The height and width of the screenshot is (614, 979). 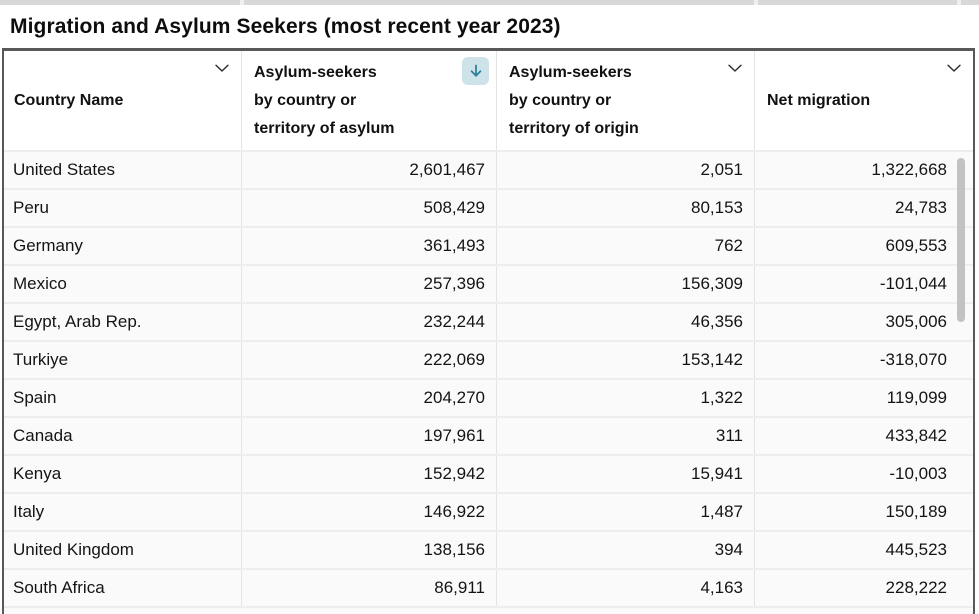 I want to click on column-header-country-name: Country Name, so click(x=123, y=100).